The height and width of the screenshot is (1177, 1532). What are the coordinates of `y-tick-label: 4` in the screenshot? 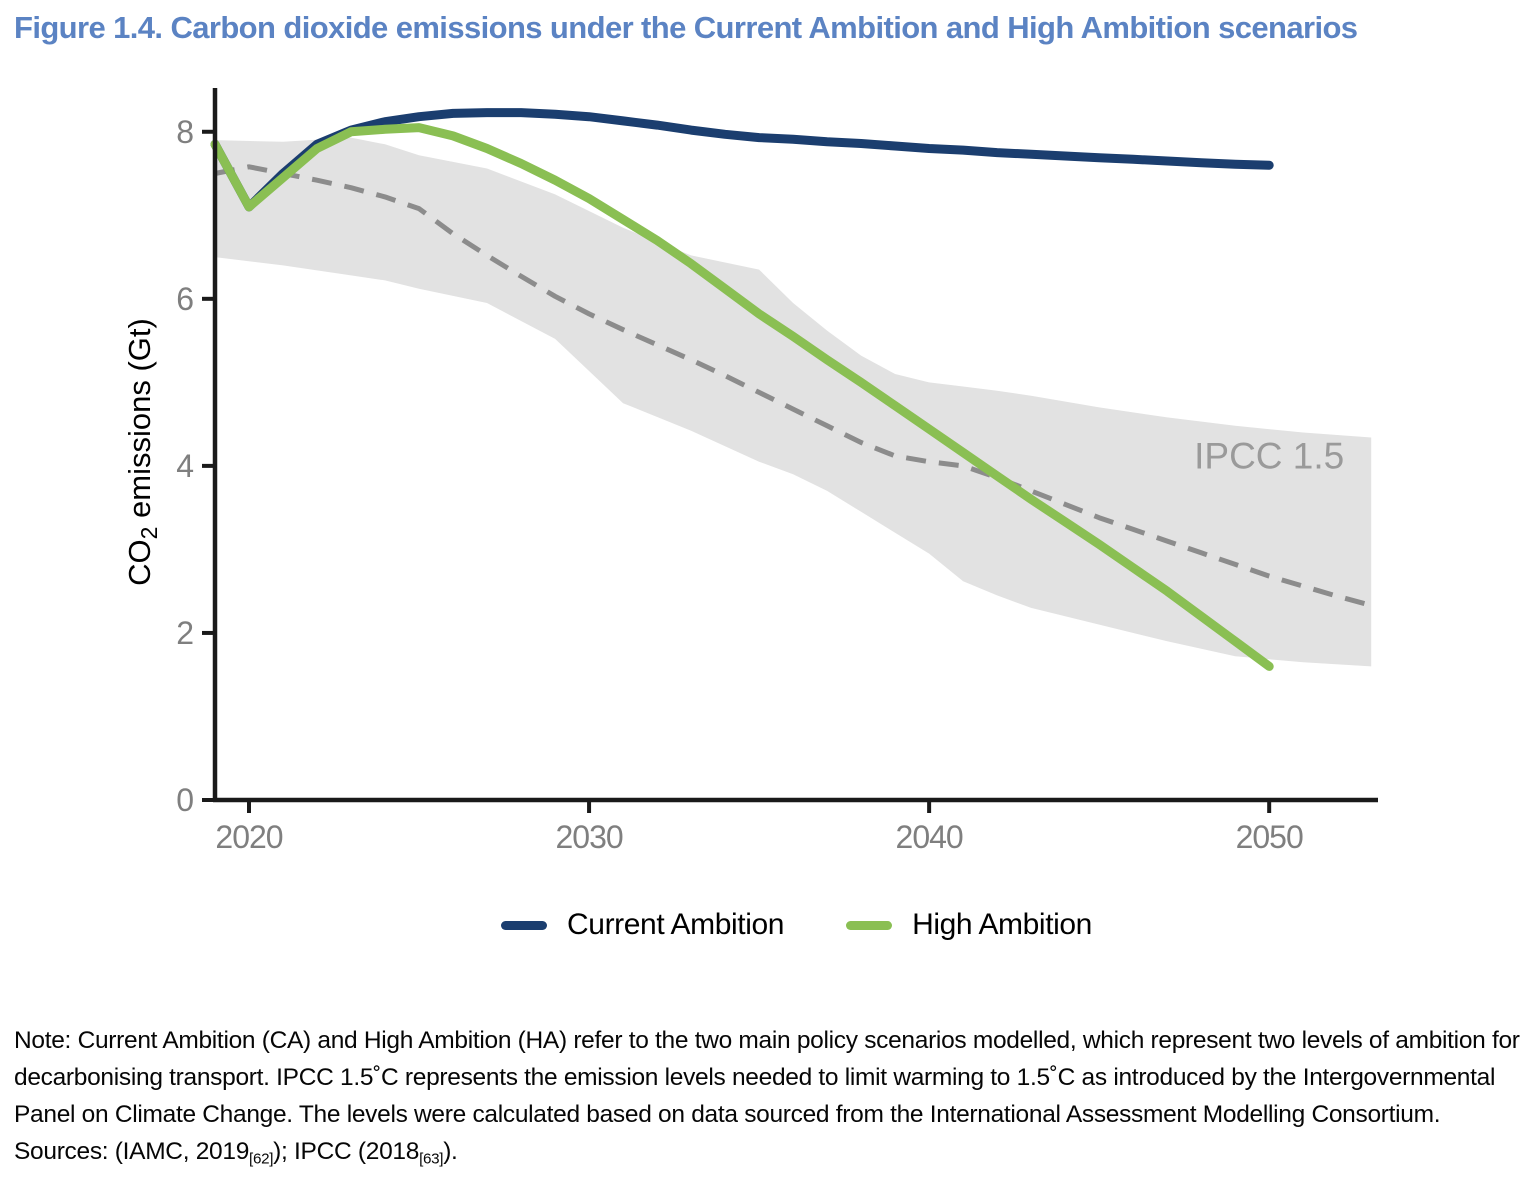 It's located at (184, 466).